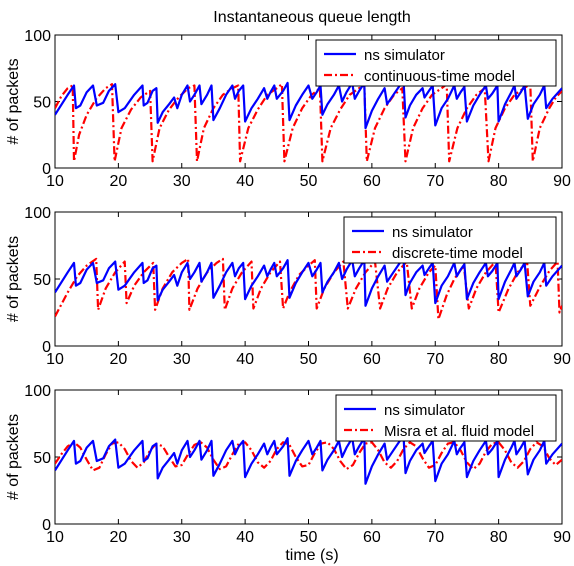 Image resolution: width=574 pixels, height=566 pixels. I want to click on legend: ns simulator discrete-time model, so click(450, 240).